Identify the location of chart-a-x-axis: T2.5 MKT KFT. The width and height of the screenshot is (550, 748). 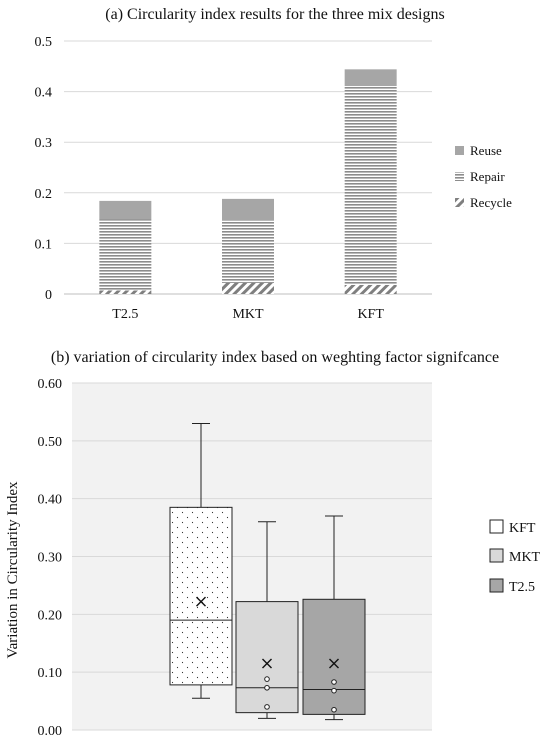
(248, 314).